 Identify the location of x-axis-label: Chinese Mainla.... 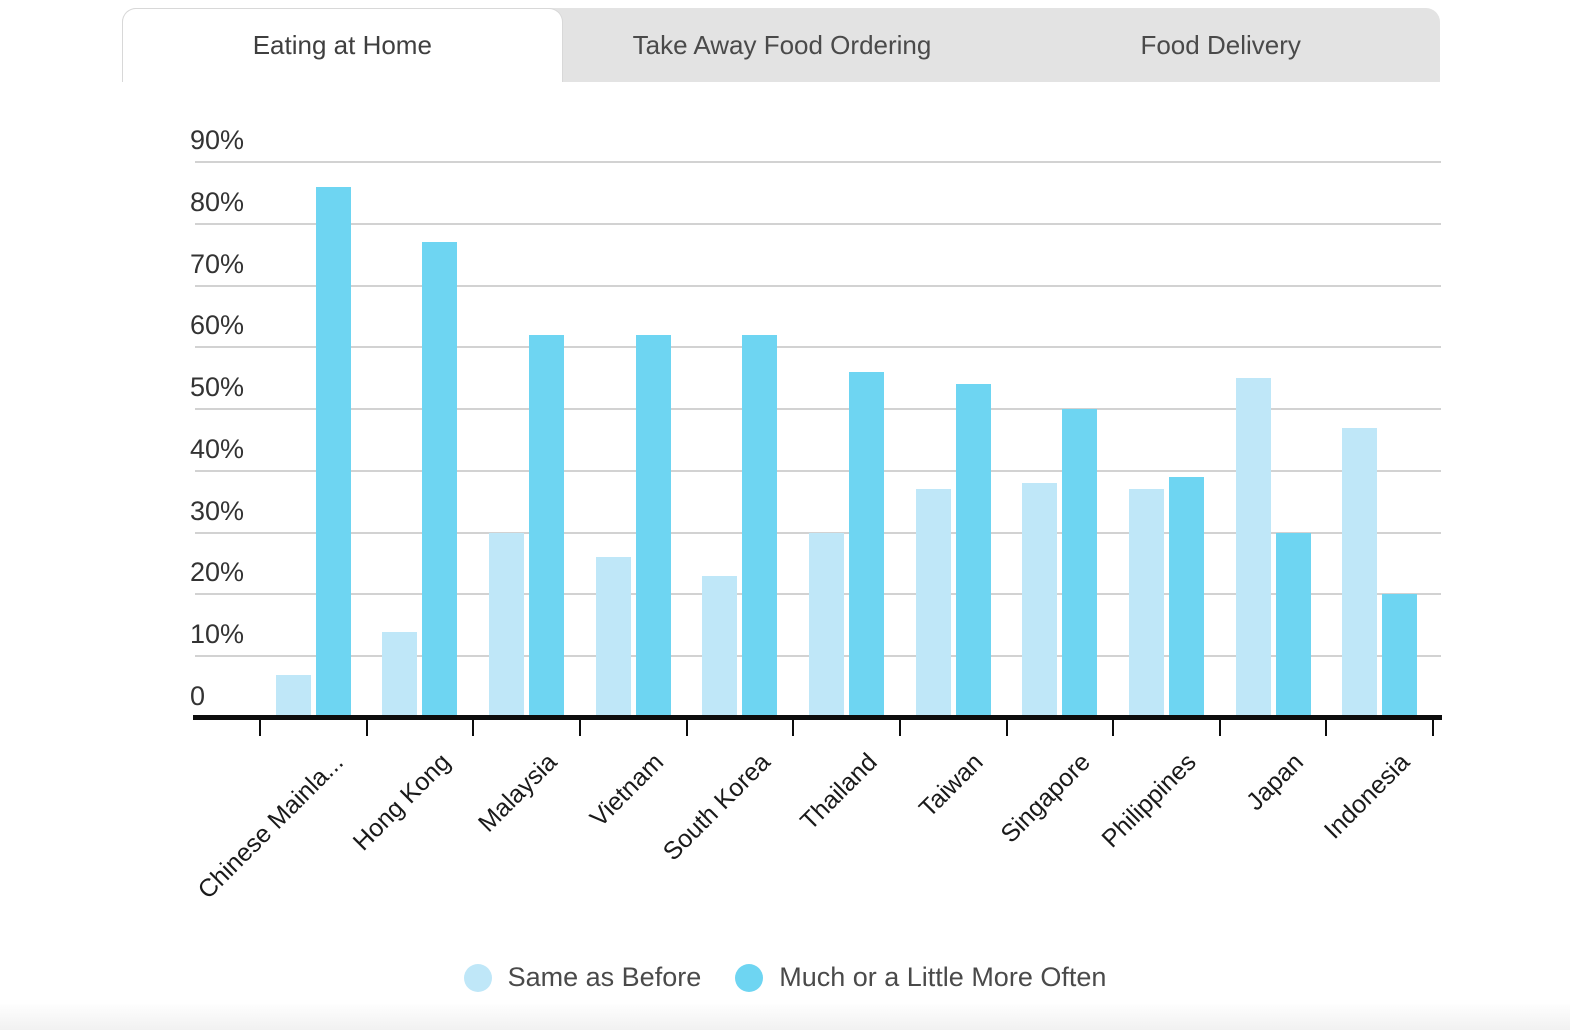
(271, 826).